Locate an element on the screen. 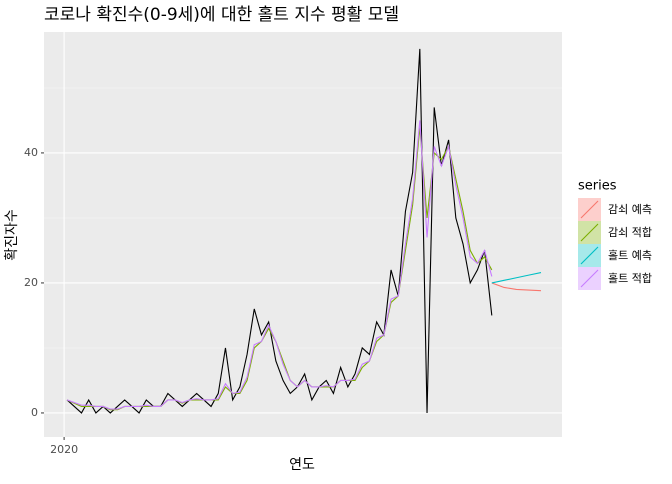 The image size is (672, 484). legend-title: series is located at coordinates (597, 186).